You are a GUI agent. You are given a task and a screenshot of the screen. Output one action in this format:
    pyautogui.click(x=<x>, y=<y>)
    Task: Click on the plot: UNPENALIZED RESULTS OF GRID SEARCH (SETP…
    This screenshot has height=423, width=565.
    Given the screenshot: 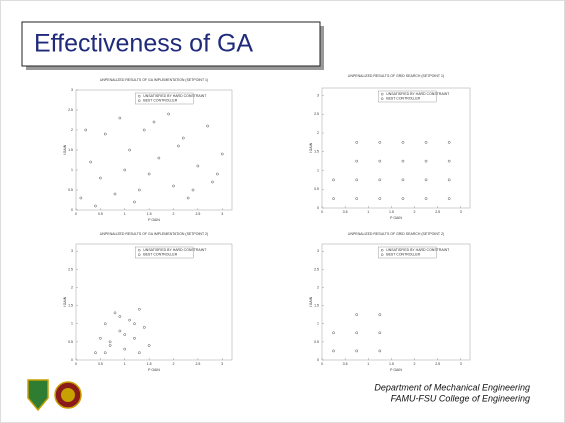 What is the action you would take?
    pyautogui.click(x=390, y=147)
    